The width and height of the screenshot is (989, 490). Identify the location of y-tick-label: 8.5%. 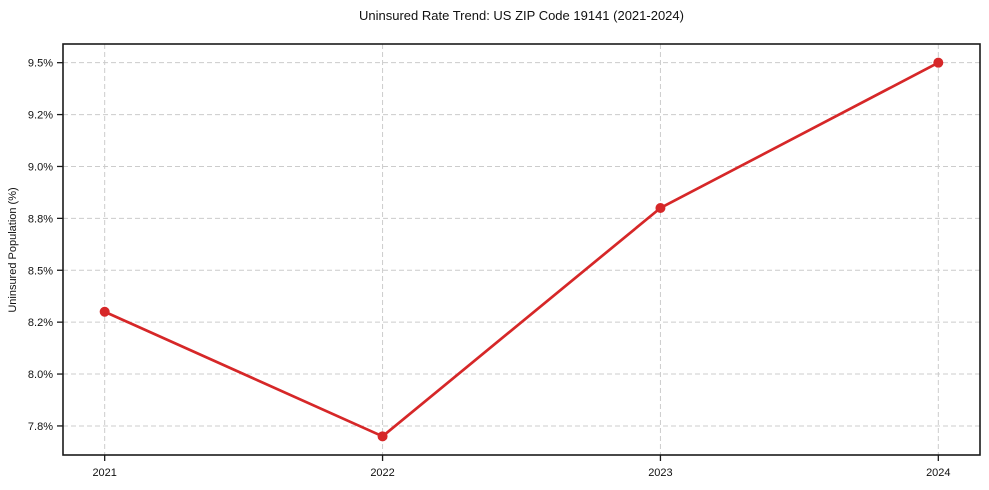
(40, 271).